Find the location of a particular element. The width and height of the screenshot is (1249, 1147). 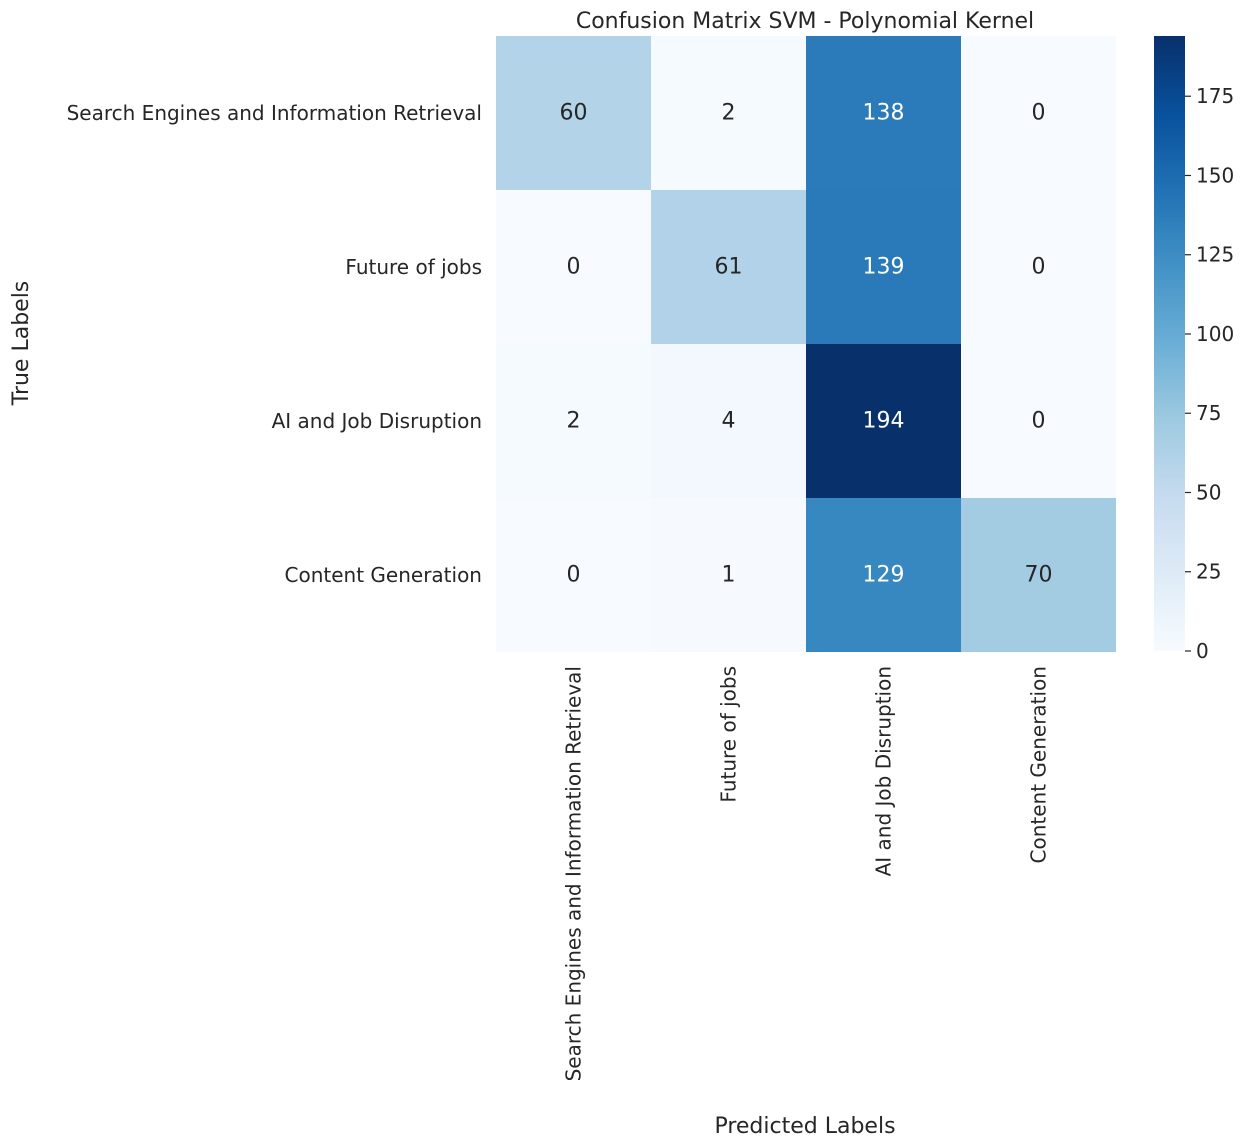

heatmap-cell-r0-c2 is located at coordinates (883, 113).